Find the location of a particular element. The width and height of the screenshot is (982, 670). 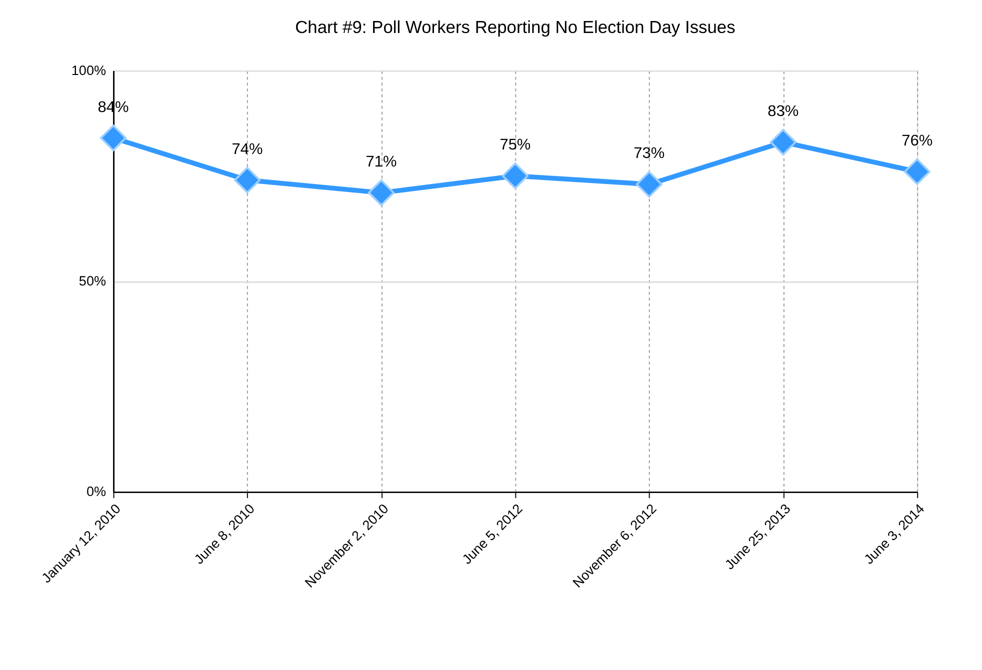

data-label: 71% is located at coordinates (381, 162).